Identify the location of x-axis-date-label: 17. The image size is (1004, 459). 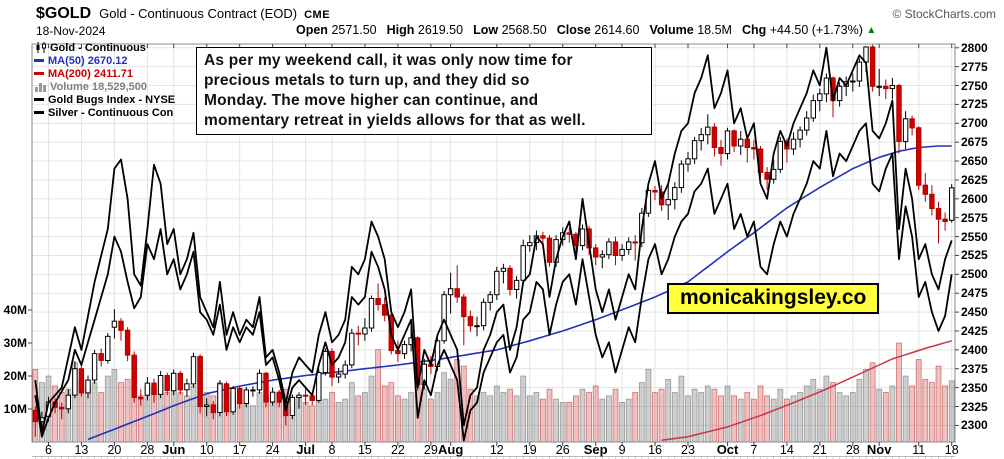
(239, 450).